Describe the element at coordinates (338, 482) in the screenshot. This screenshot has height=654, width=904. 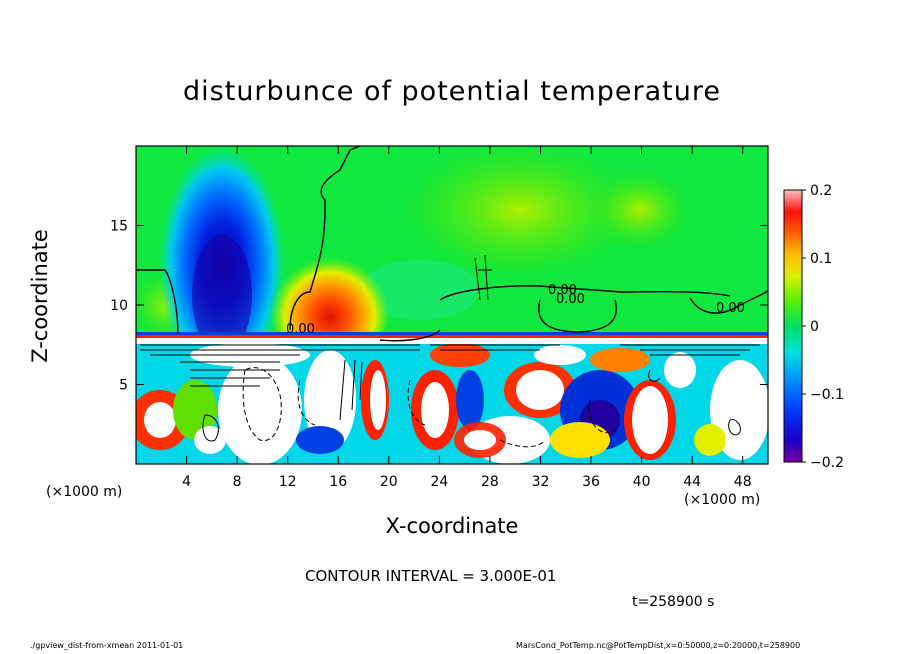
I see `x-tick-label: 16` at that location.